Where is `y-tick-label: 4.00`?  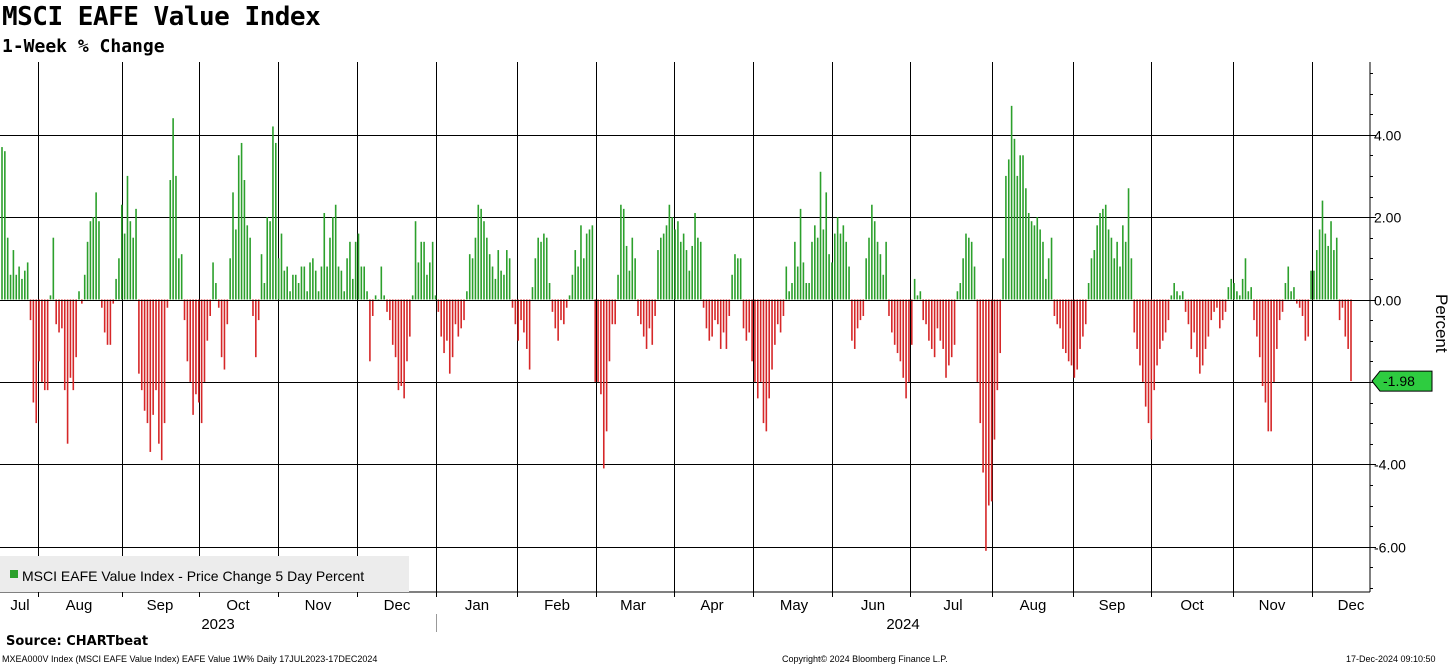
y-tick-label: 4.00 is located at coordinates (1387, 136).